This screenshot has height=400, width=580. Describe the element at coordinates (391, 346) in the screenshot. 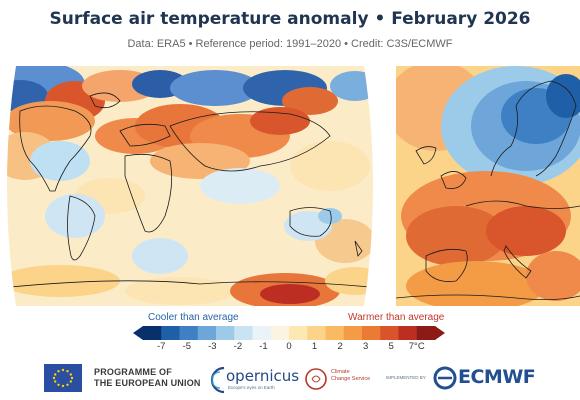

I see `legend-tick-label: 5` at that location.